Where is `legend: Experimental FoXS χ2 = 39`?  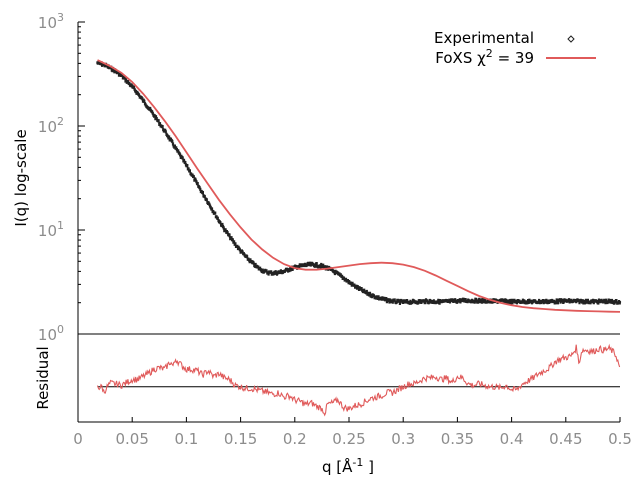
legend: Experimental FoXS χ2 = 39 is located at coordinates (515, 48).